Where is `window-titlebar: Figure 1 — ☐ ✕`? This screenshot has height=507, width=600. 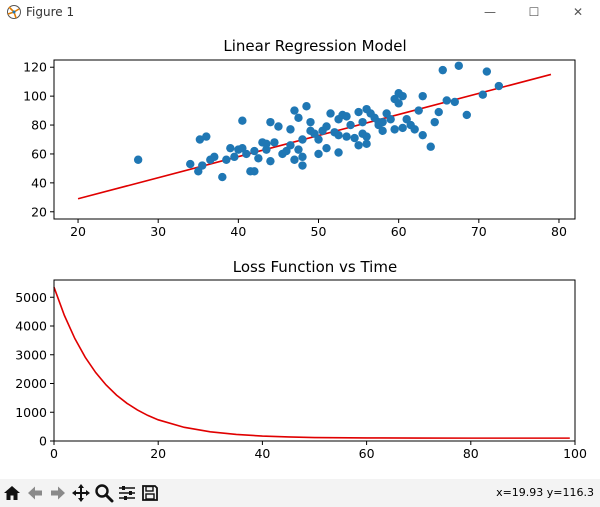 window-titlebar: Figure 1 — ☐ ✕ is located at coordinates (300, 12).